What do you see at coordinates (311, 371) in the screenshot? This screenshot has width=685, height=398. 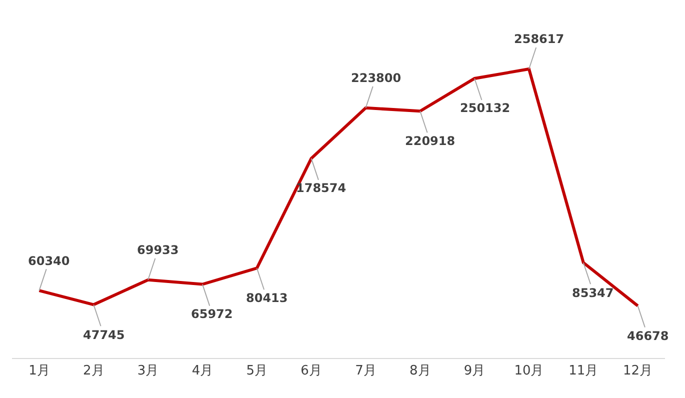 I see `x-tick-label: 6月` at bounding box center [311, 371].